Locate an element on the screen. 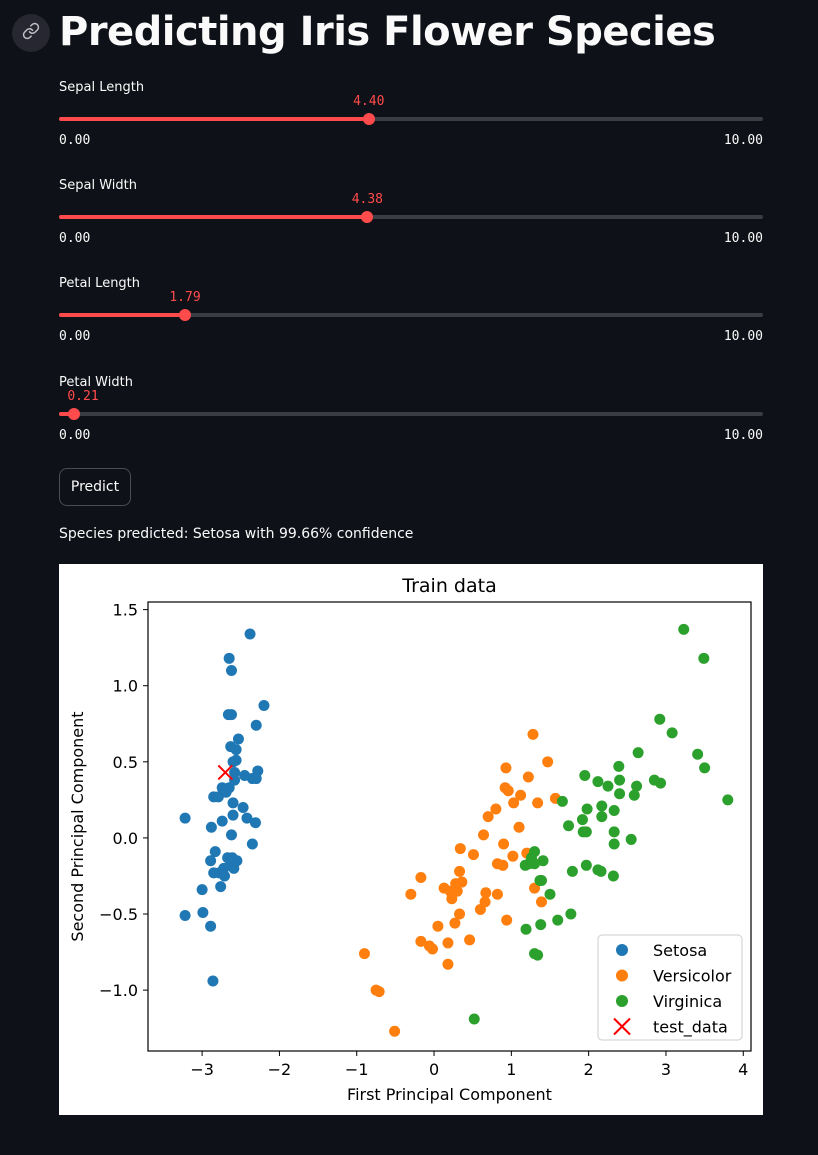 The height and width of the screenshot is (1155, 818). slider-value: 1.79 is located at coordinates (185, 297).